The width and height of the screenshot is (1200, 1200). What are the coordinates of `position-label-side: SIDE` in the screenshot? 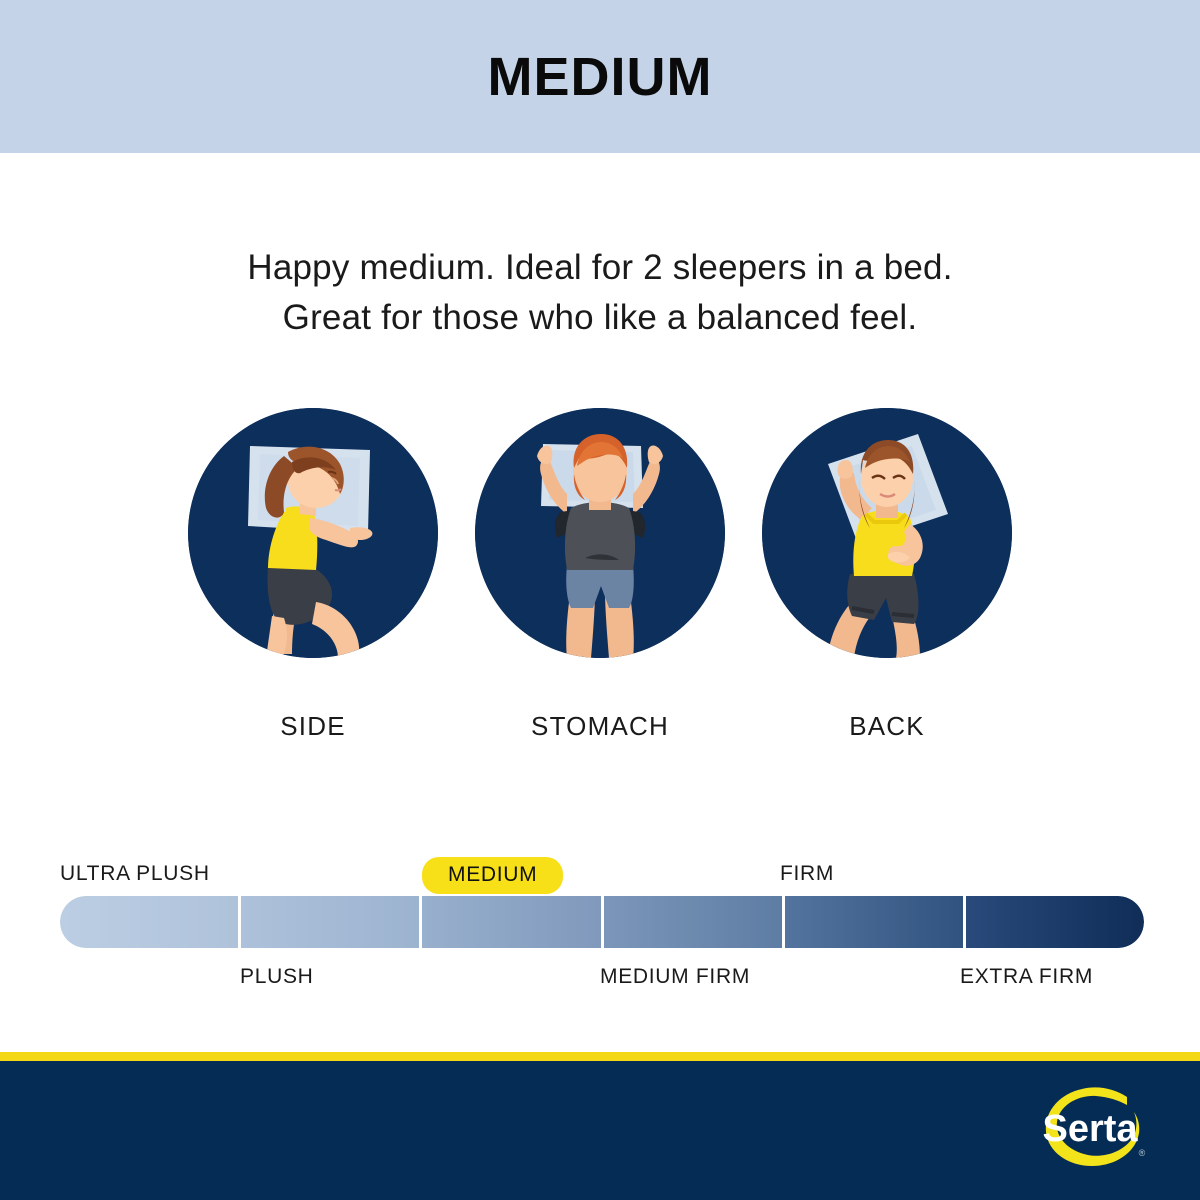 It's located at (313, 726).